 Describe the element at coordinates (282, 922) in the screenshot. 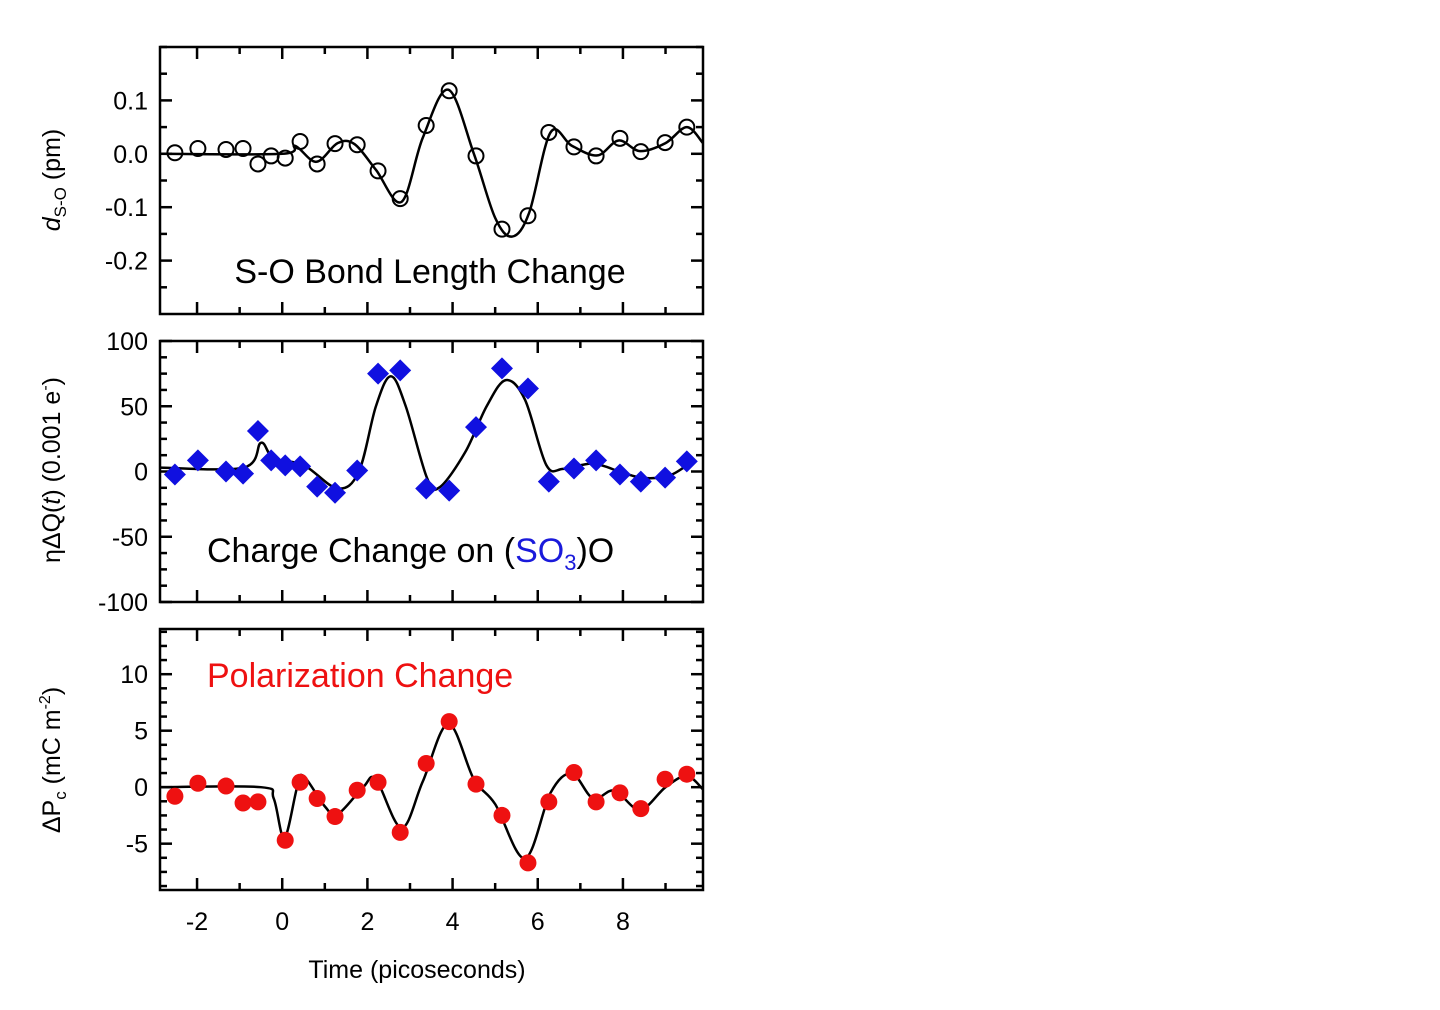

I see `x-tick-label: 0` at that location.